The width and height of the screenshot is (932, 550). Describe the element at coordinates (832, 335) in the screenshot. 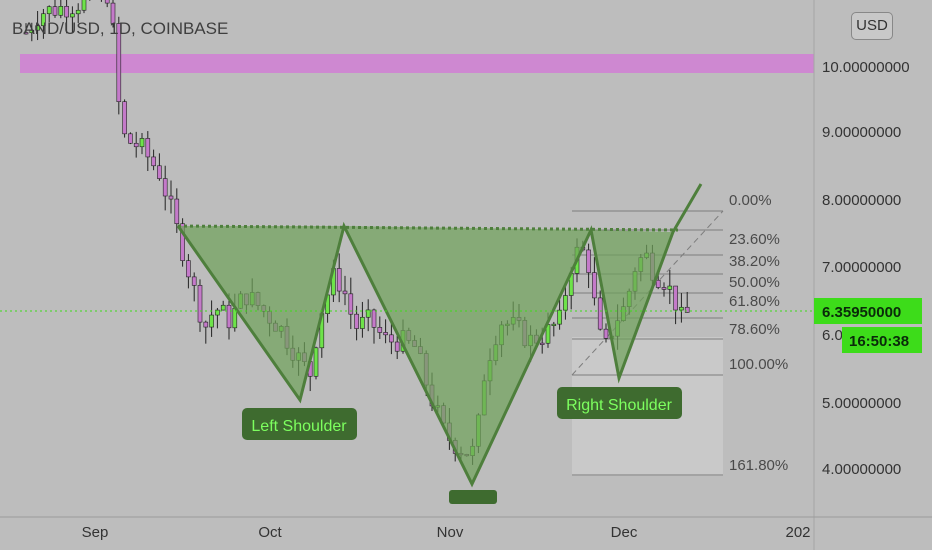

I see `price-tick: 6.0` at that location.